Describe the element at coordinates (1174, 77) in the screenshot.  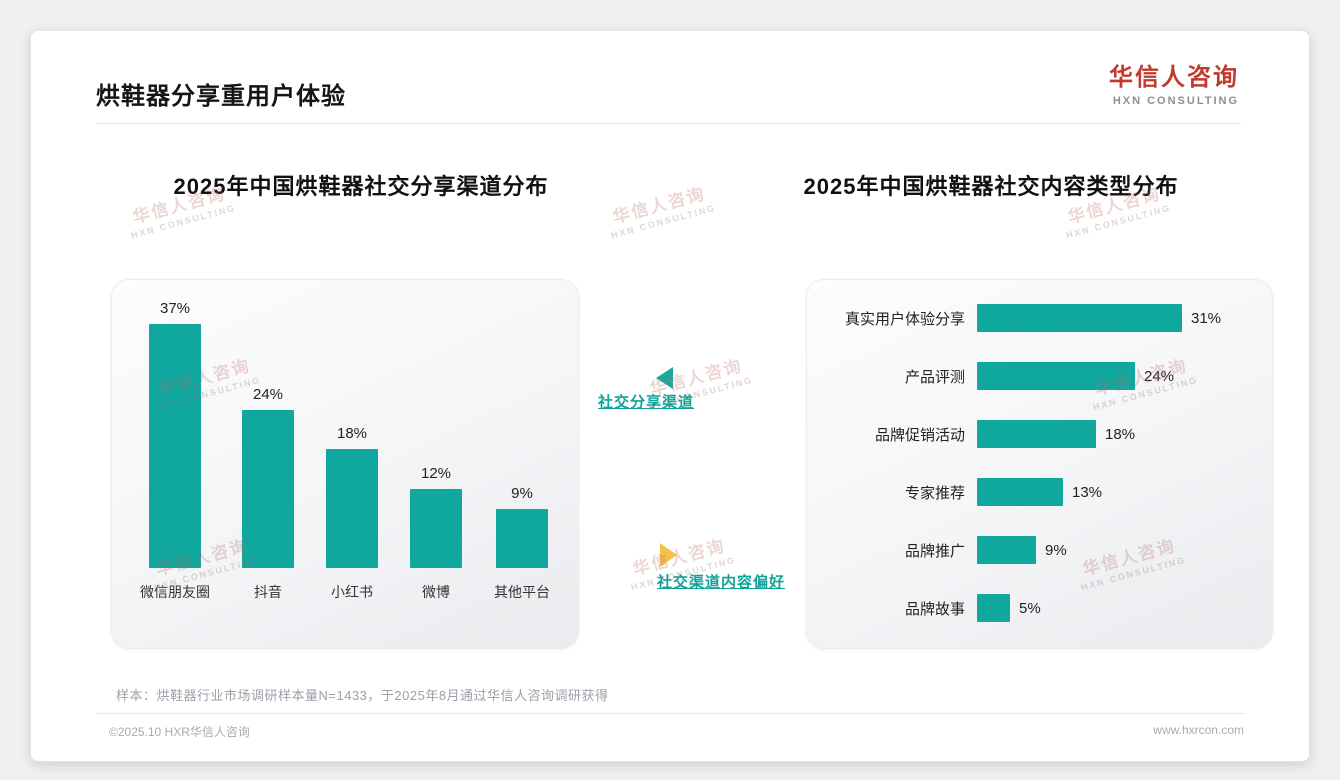
I see `logo-cn-text: 华信人咨询` at that location.